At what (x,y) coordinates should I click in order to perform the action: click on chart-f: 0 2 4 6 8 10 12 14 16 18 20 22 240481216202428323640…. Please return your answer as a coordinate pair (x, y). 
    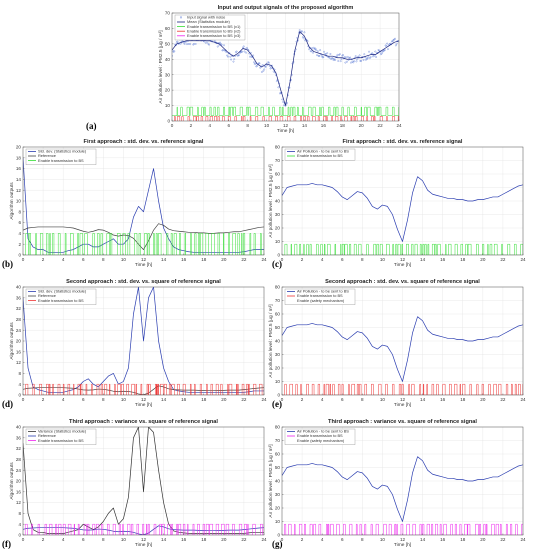
    Looking at the image, I should click on (134, 484).